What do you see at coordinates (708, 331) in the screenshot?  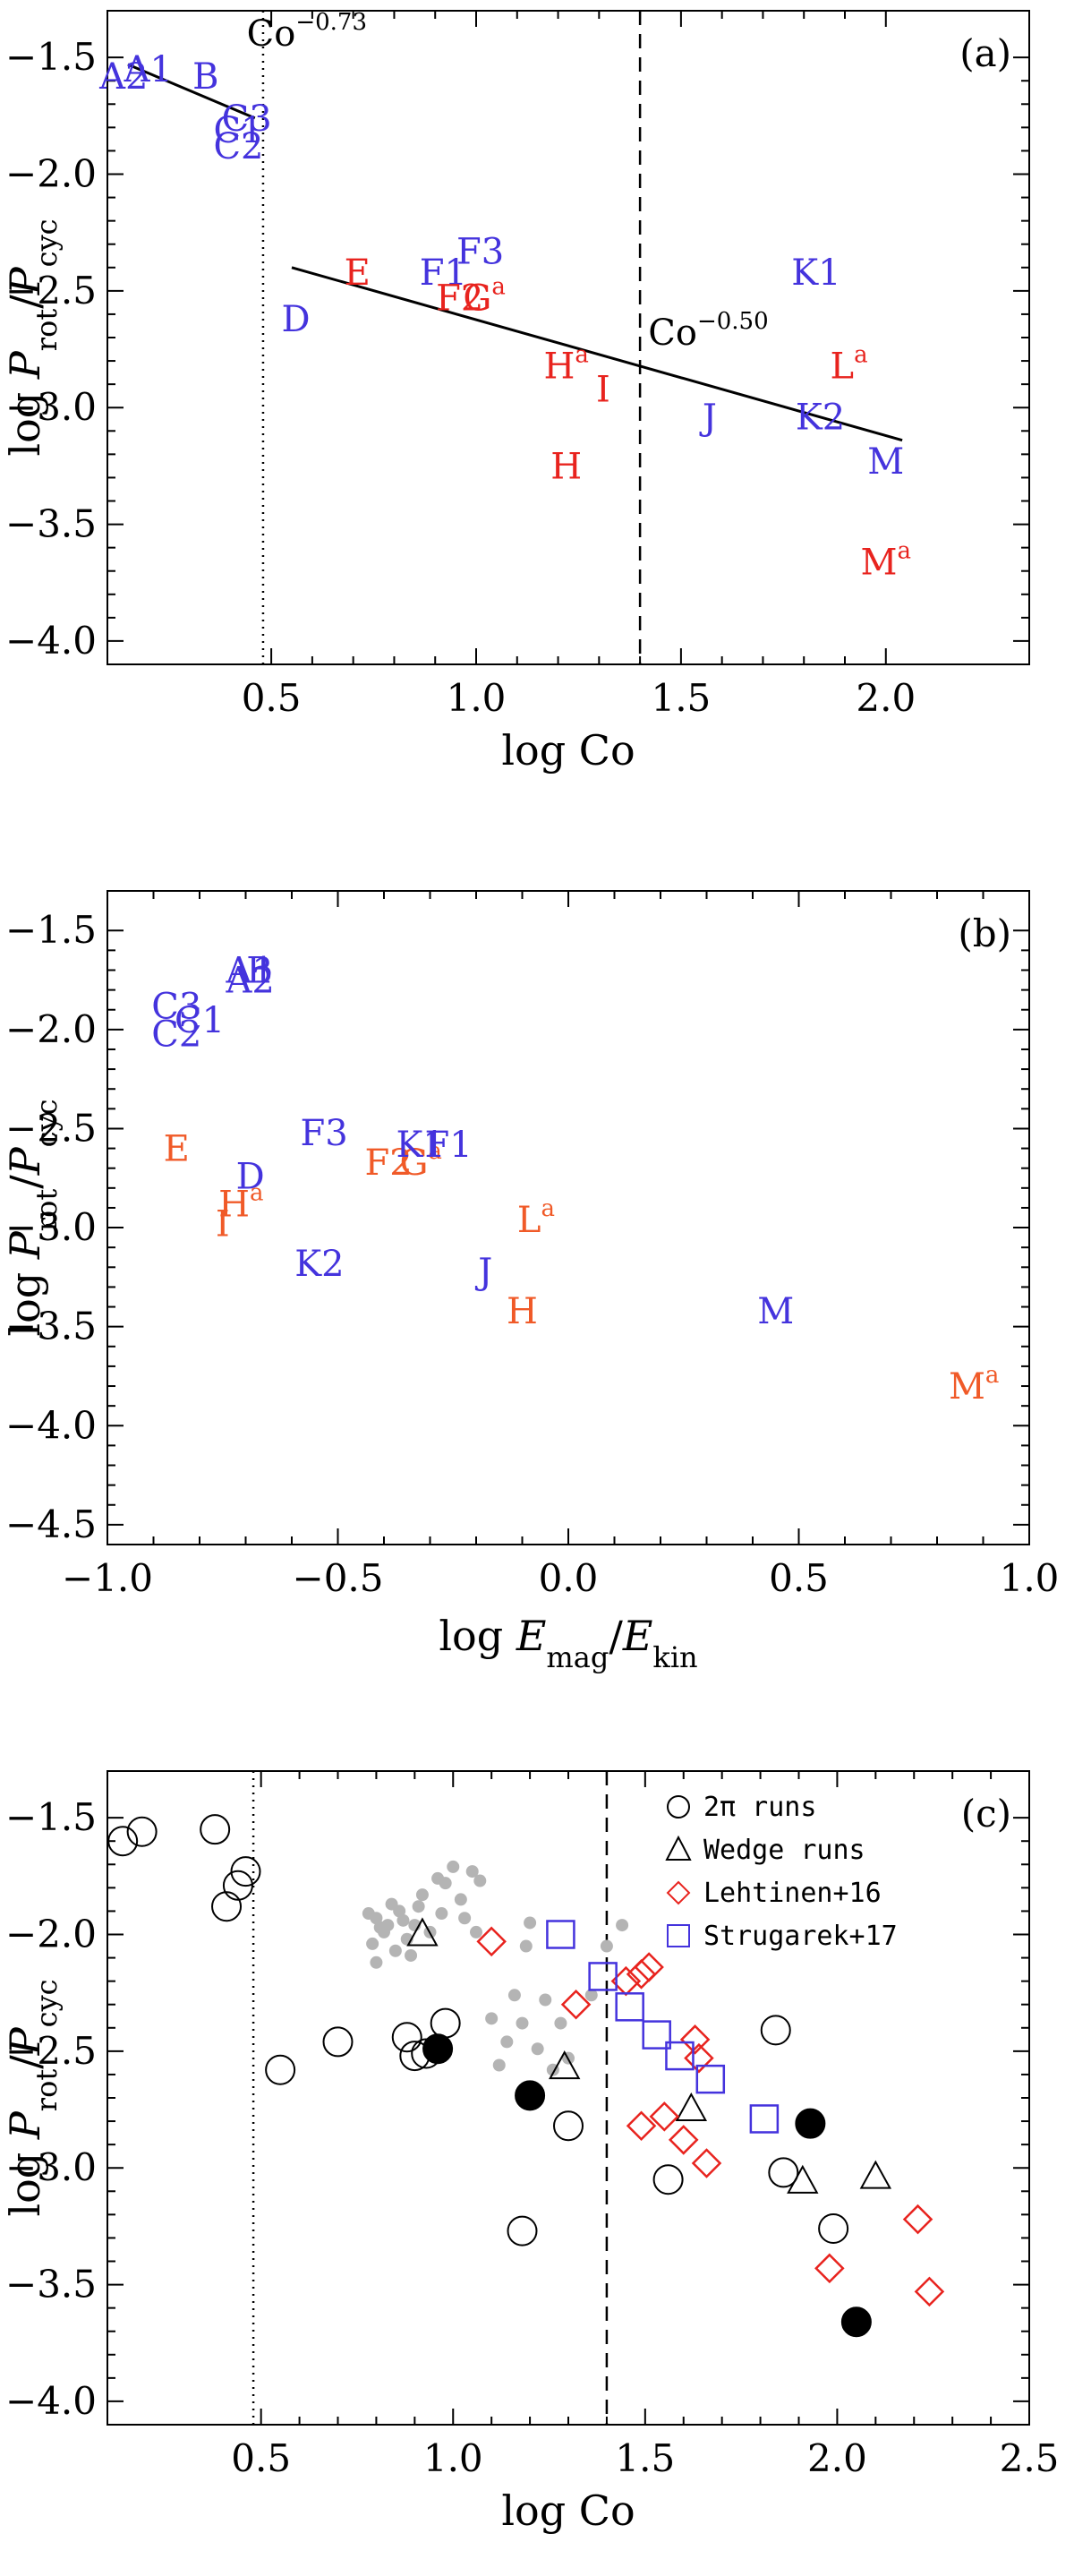 I see `fit-label: Co−0.50` at bounding box center [708, 331].